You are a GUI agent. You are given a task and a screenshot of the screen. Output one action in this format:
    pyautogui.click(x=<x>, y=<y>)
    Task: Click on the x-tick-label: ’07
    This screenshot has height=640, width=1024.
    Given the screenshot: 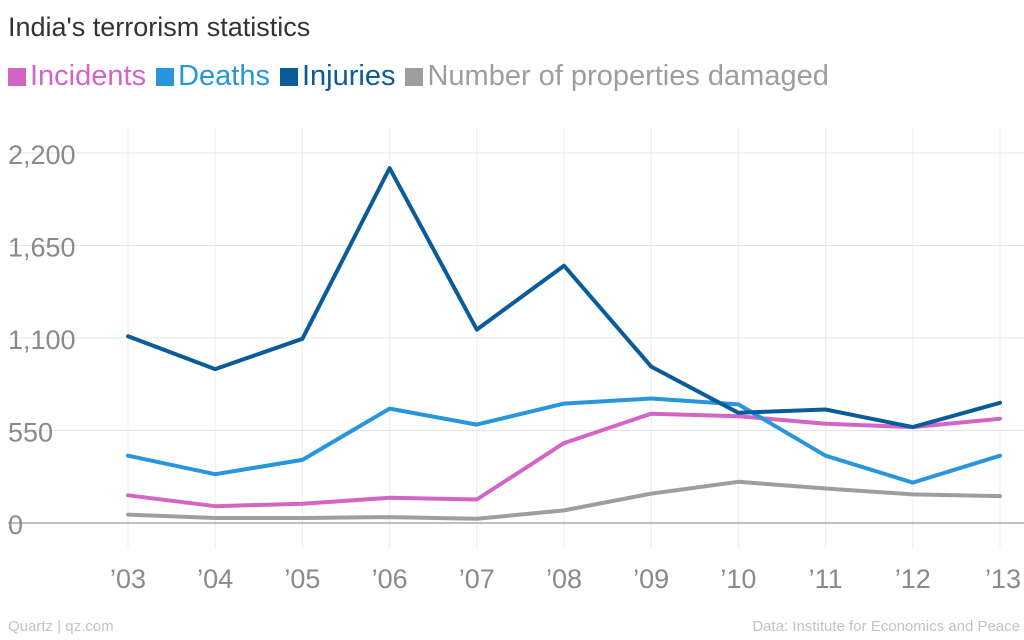 What is the action you would take?
    pyautogui.click(x=477, y=579)
    